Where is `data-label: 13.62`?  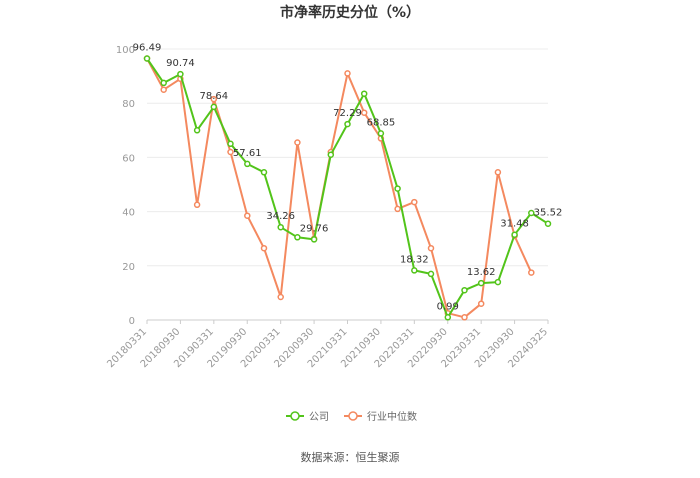
data-label: 13.62 is located at coordinates (481, 272).